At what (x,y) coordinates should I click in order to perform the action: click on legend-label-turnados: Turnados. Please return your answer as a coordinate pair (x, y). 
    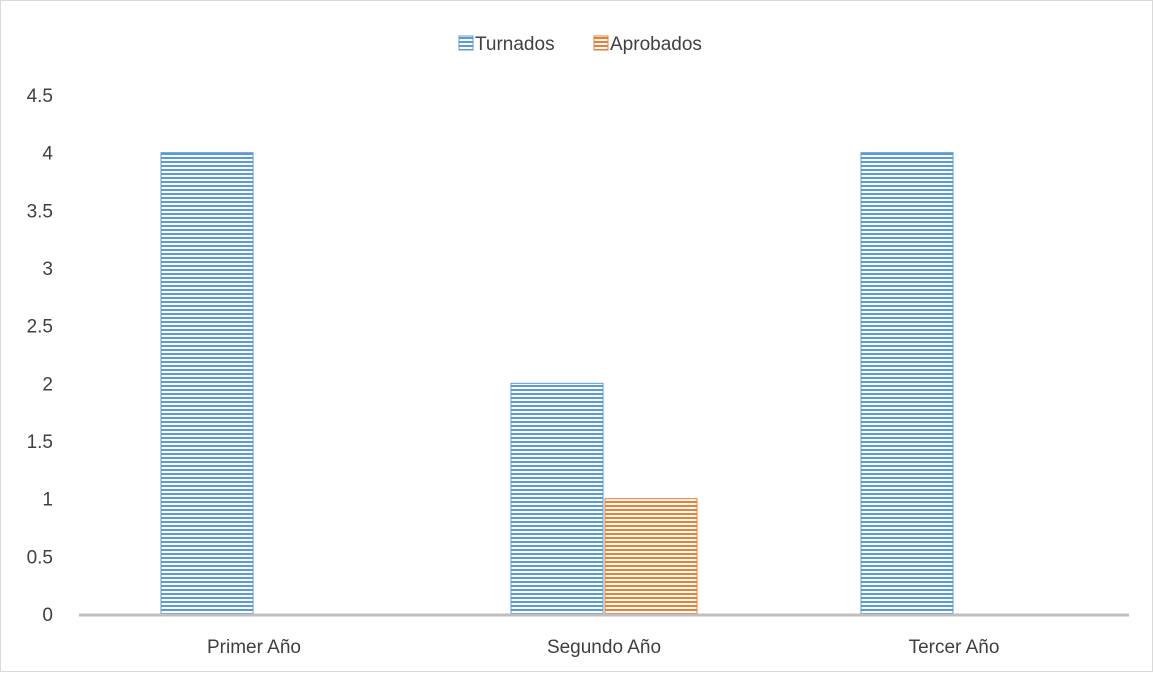
    Looking at the image, I should click on (515, 44).